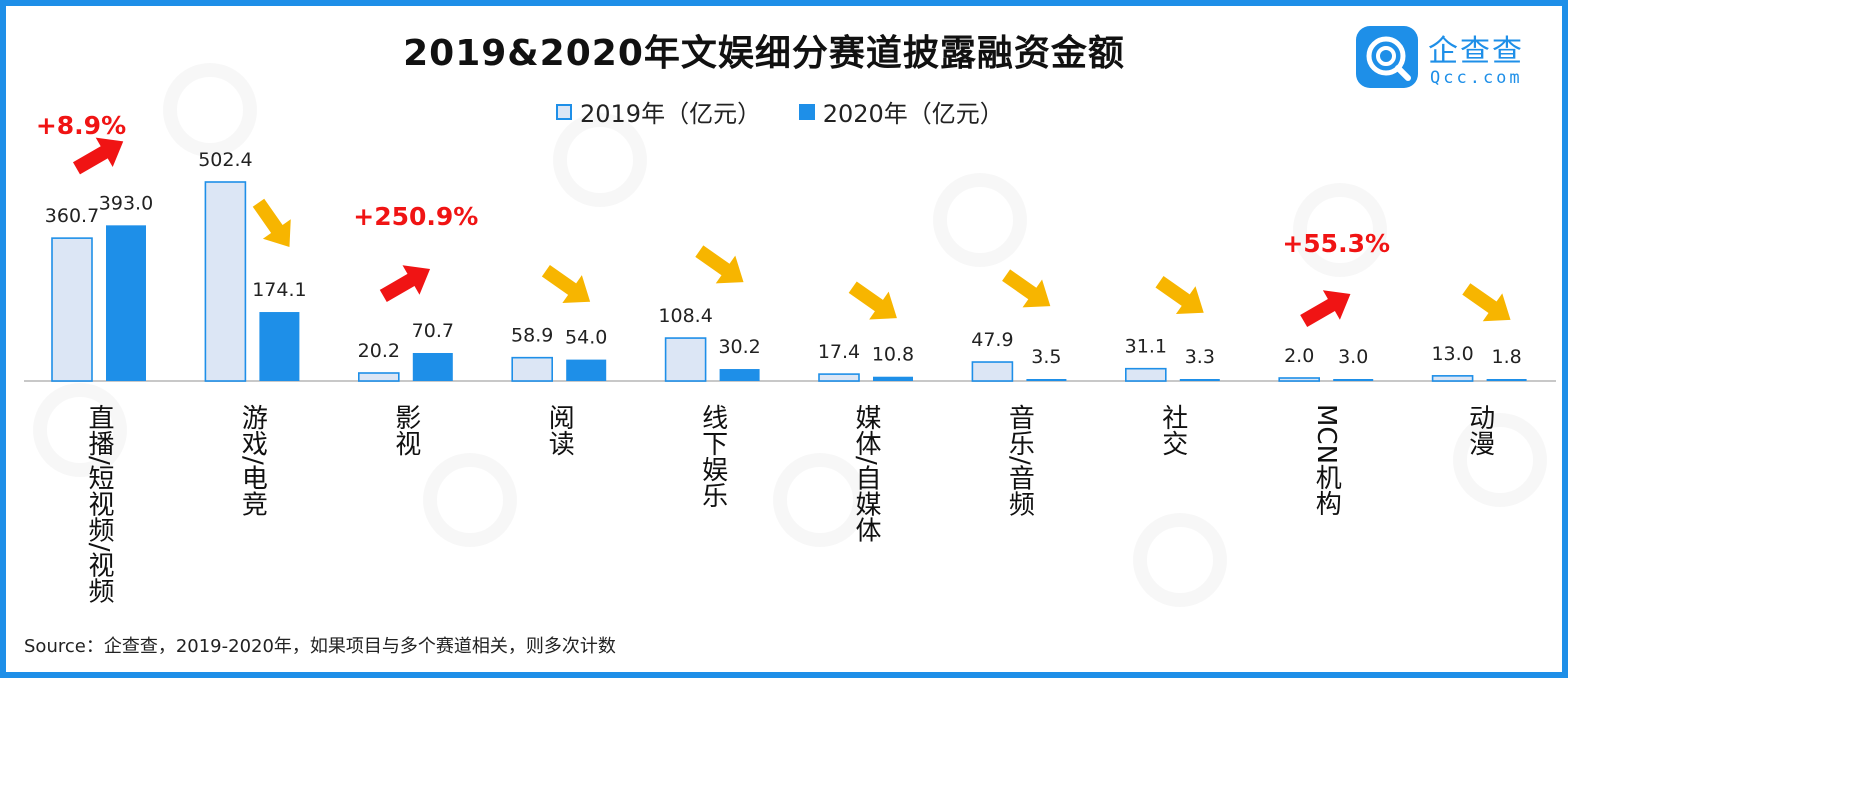 This screenshot has height=803, width=1856. Describe the element at coordinates (795, 111) in the screenshot. I see `chart-legend: 2019年（亿元） 2020年（亿元）` at that location.